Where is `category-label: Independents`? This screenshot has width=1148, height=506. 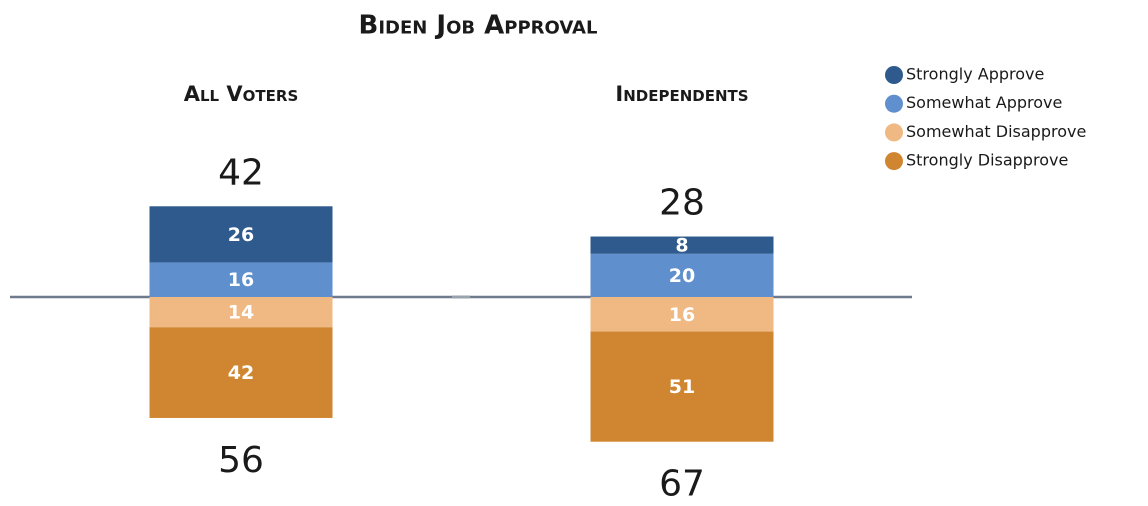
category-label: Independents is located at coordinates (681, 94).